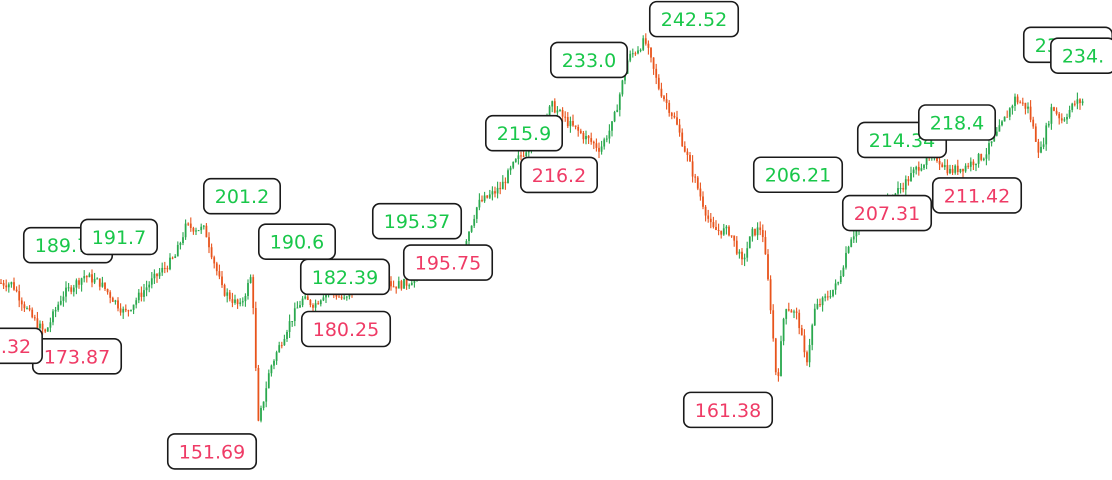 This screenshot has width=1112, height=480. What do you see at coordinates (15, 347) in the screenshot?
I see `price-label-text: 6.32` at bounding box center [15, 347].